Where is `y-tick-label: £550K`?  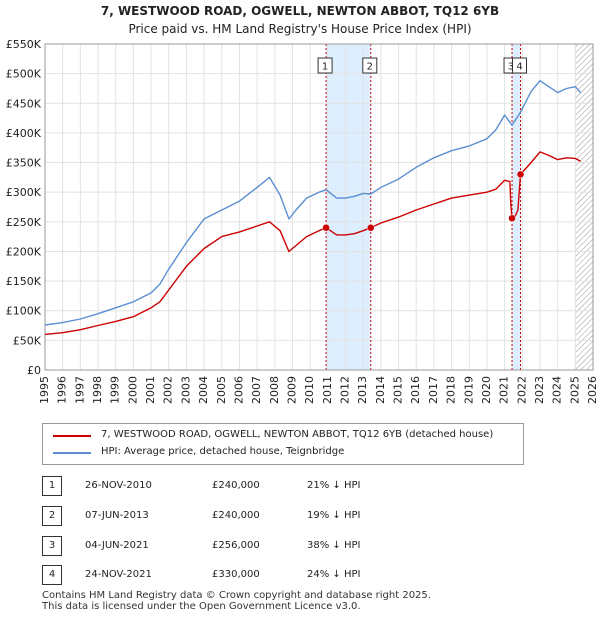 y-tick-label: £550K is located at coordinates (24, 44).